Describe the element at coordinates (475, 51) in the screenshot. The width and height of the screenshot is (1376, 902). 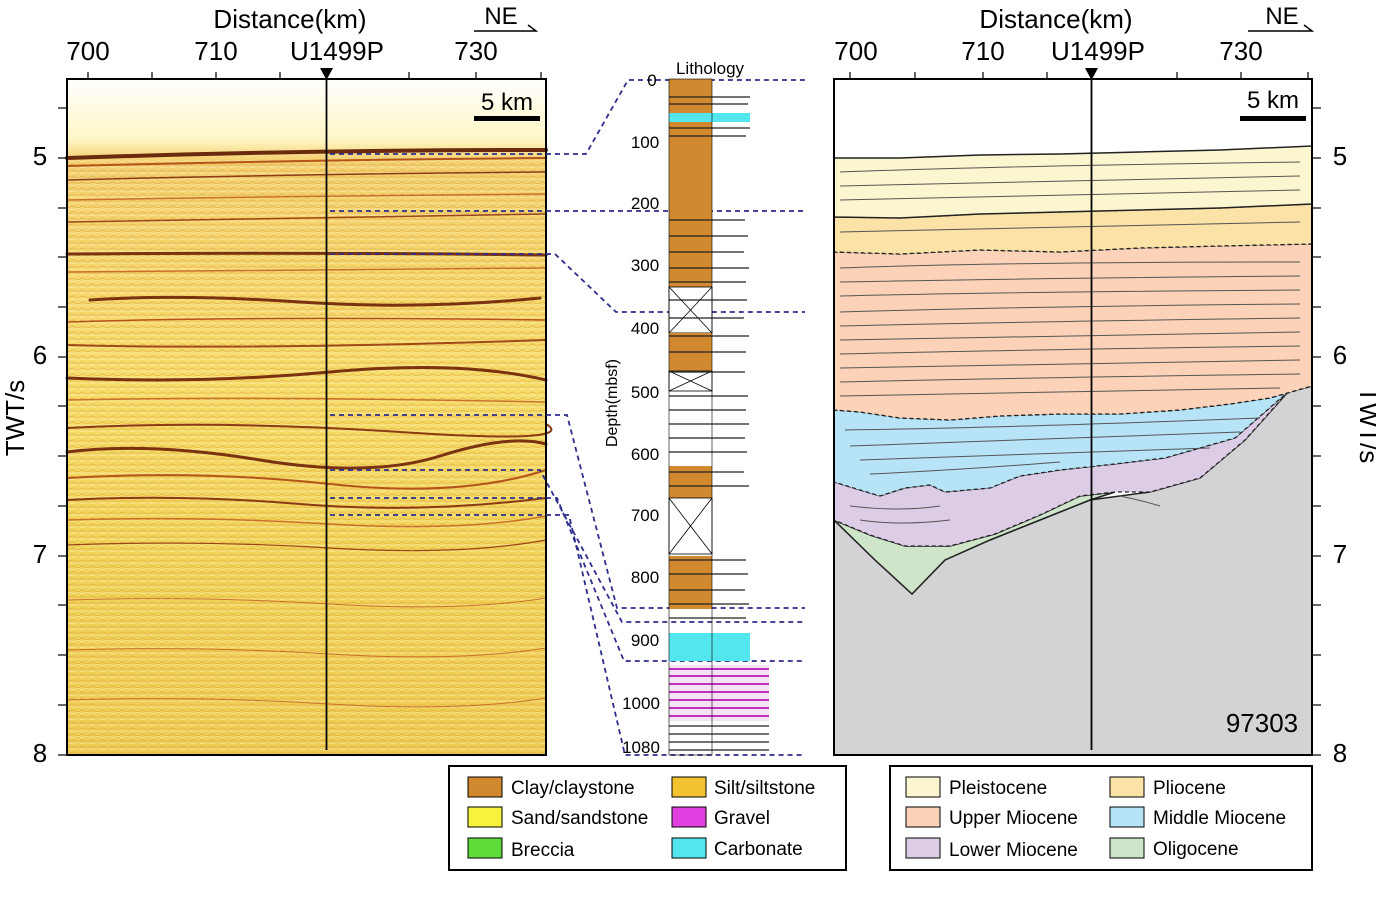
I see `left-x-tick-730: 730` at that location.